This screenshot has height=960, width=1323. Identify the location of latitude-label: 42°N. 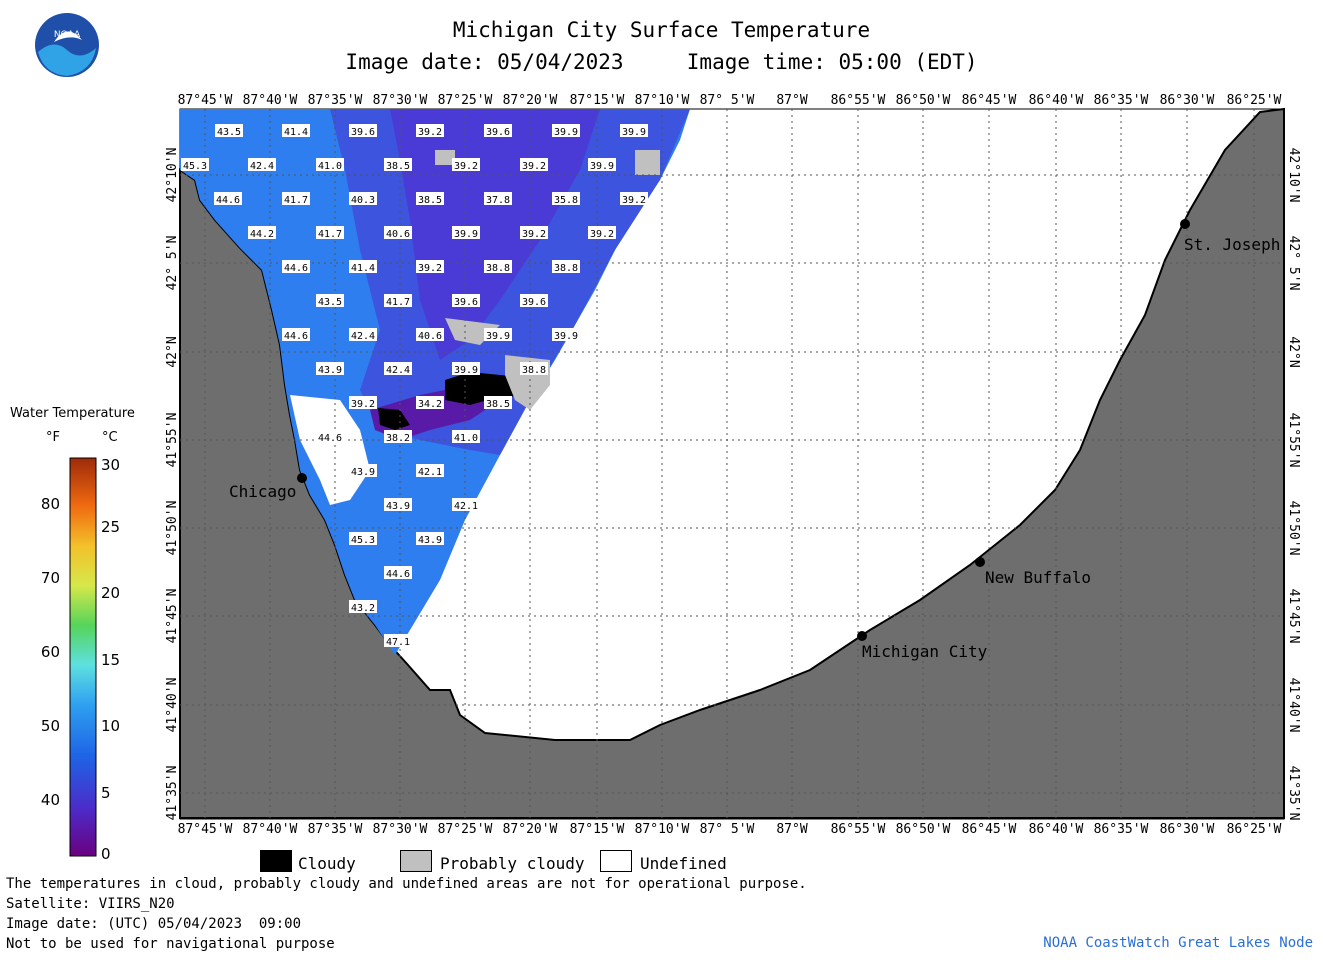
(1293, 351).